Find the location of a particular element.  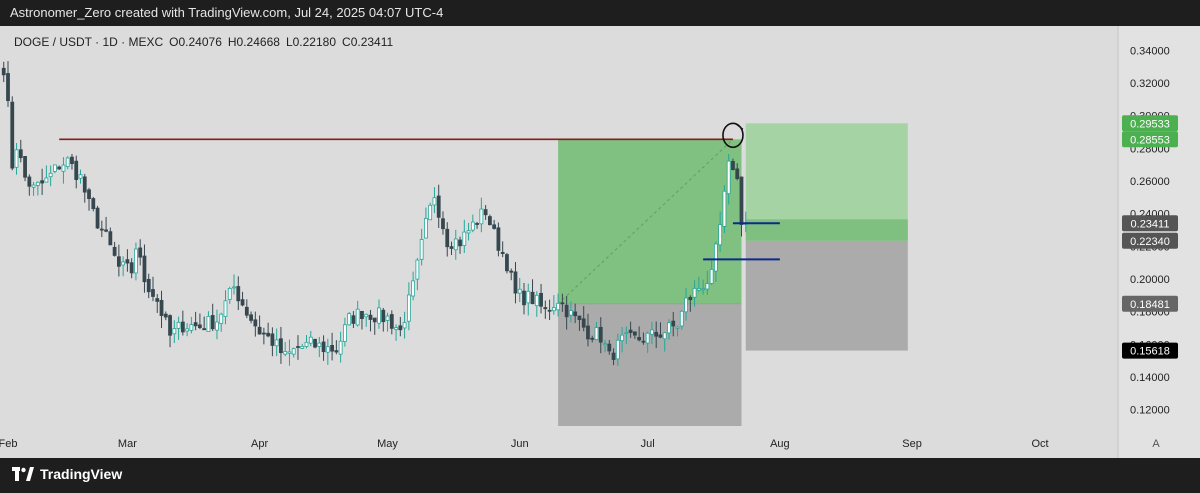

trend-dash-line is located at coordinates (645, 221).